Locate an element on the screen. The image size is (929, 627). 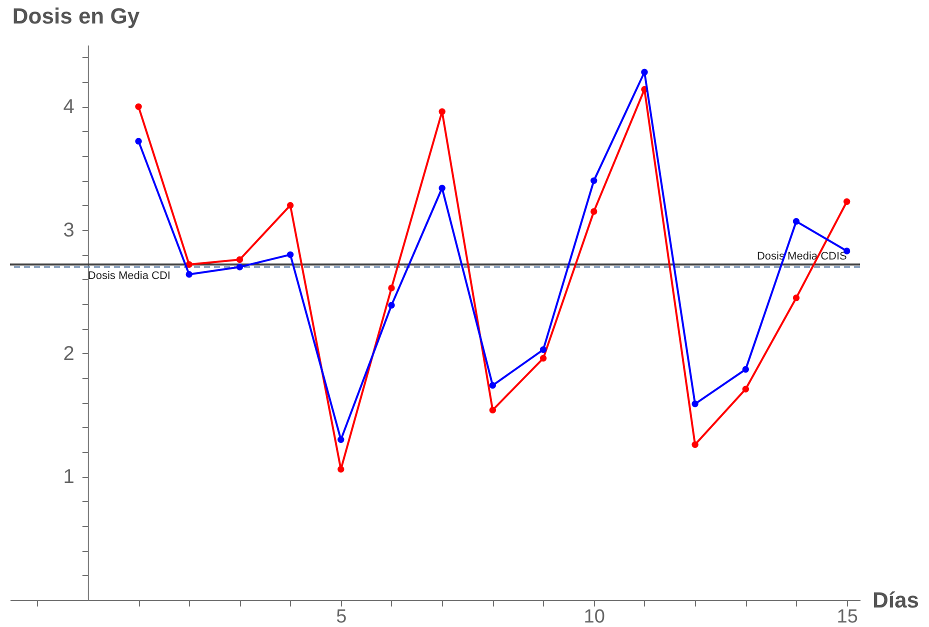
x-axis-title: Días is located at coordinates (895, 600).